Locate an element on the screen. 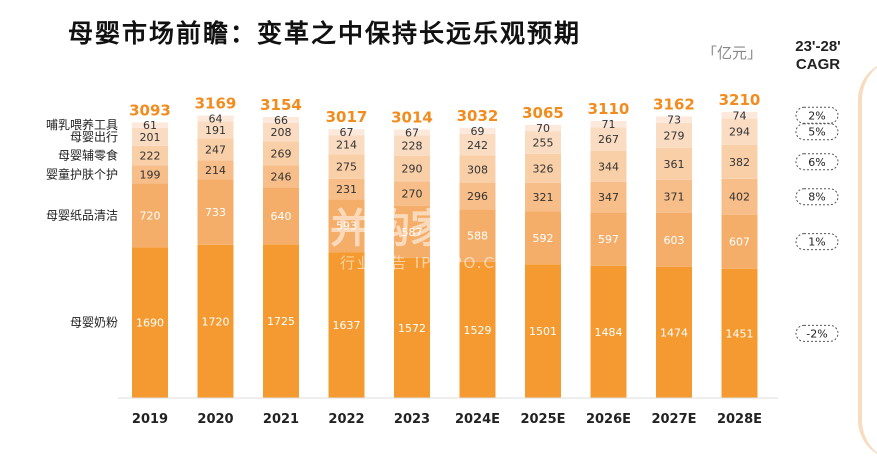 The image size is (877, 461). bar-segment-3-2020 is located at coordinates (215, 170).